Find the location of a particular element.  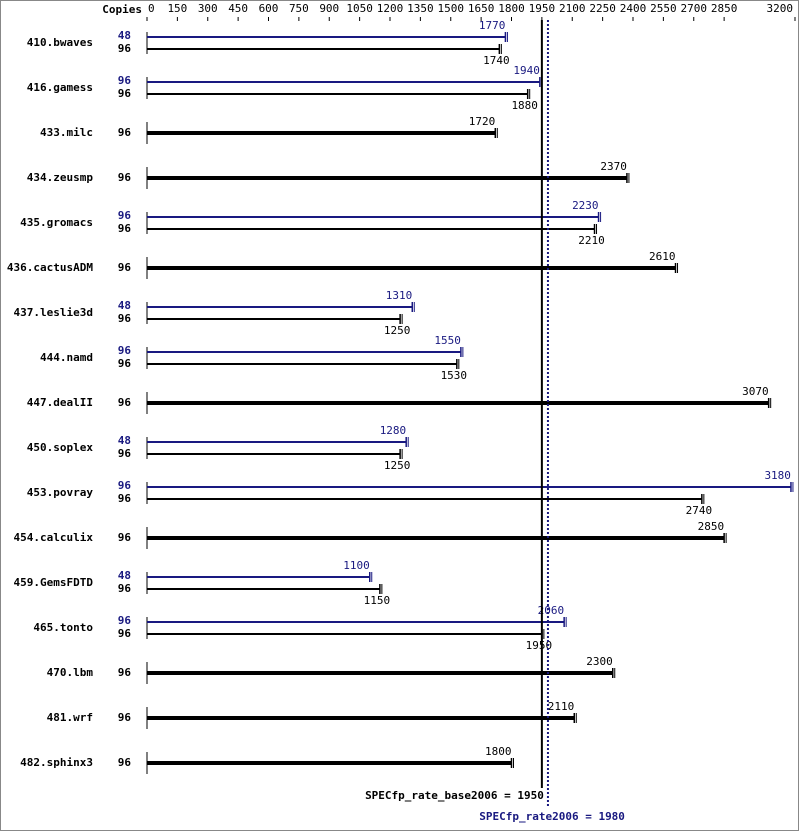

benchmark-name: 459.GemsFDTD is located at coordinates (54, 582).